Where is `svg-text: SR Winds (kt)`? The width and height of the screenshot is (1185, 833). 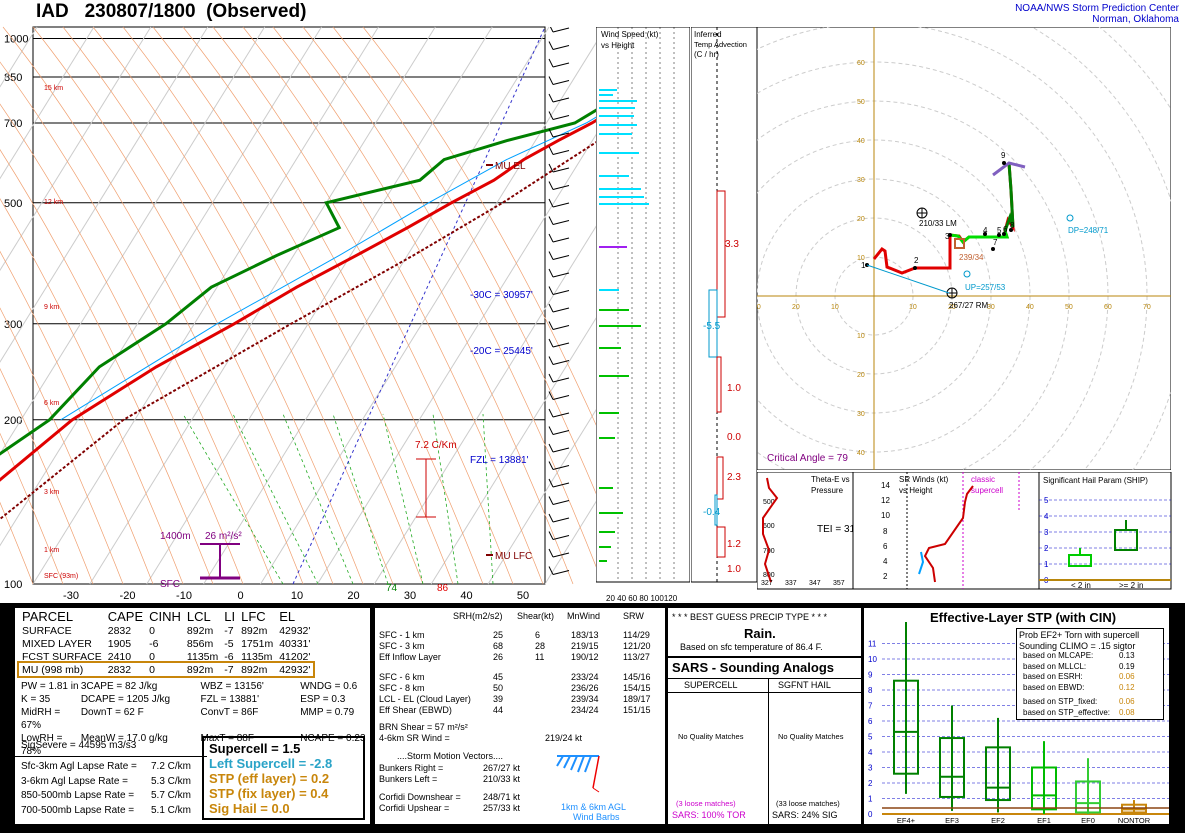 svg-text: SR Winds (kt) is located at coordinates (924, 479).